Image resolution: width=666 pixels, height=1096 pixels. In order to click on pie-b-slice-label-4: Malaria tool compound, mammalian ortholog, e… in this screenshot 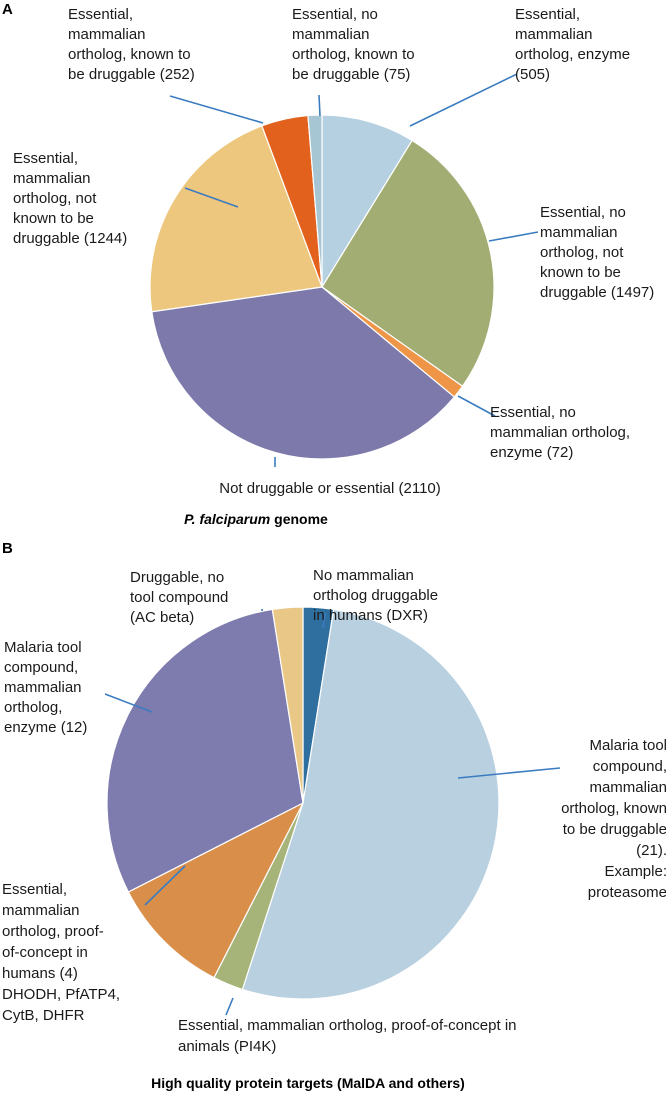, I will do `click(45, 687)`.